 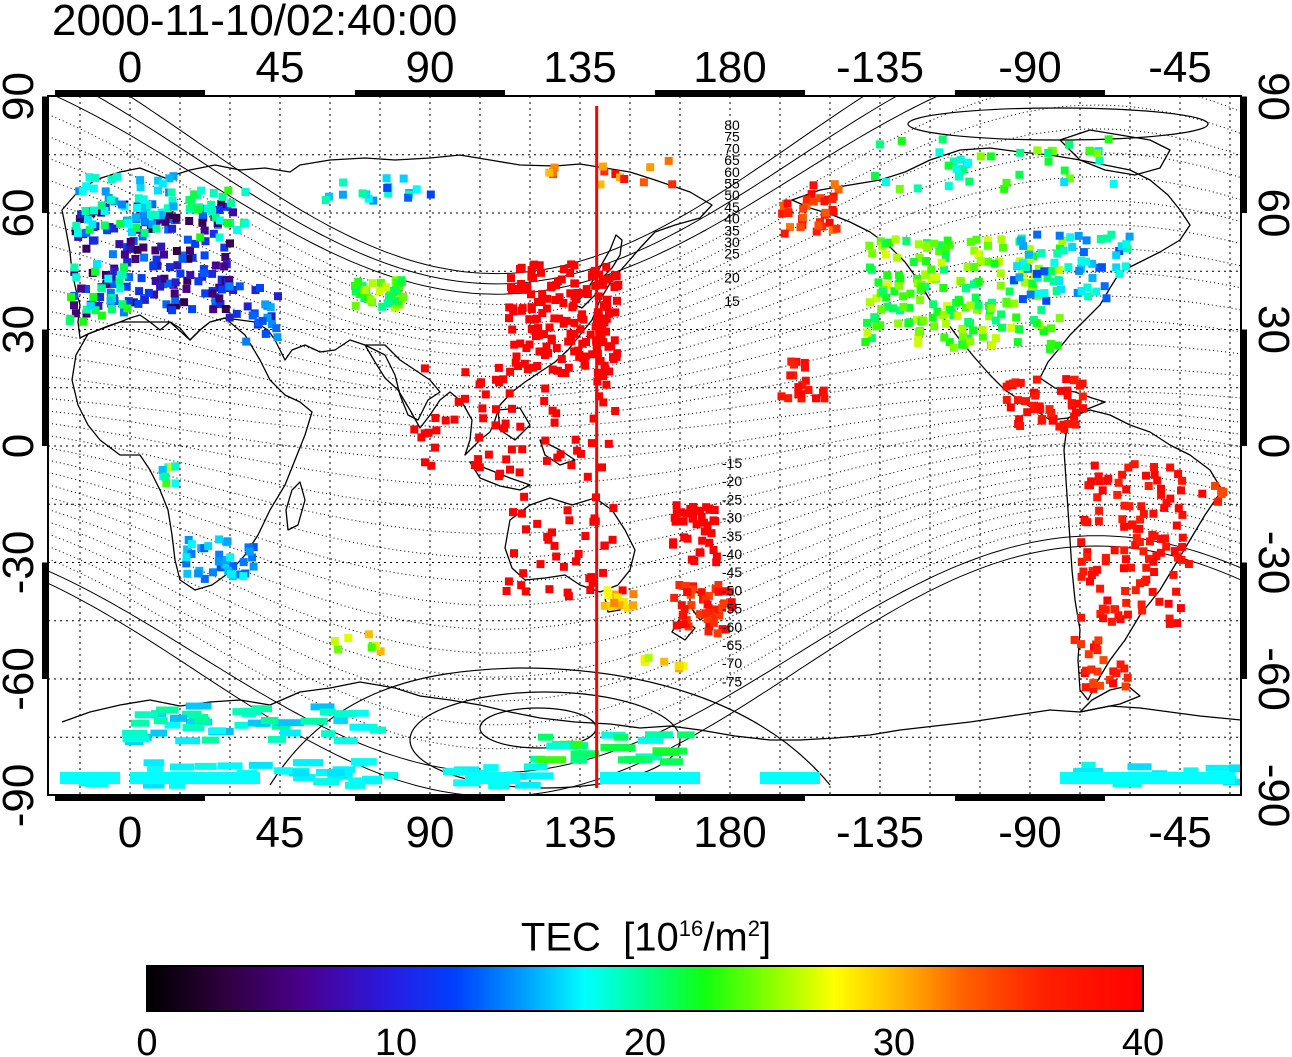 I want to click on magnetic-contour, so click(x=644, y=568).